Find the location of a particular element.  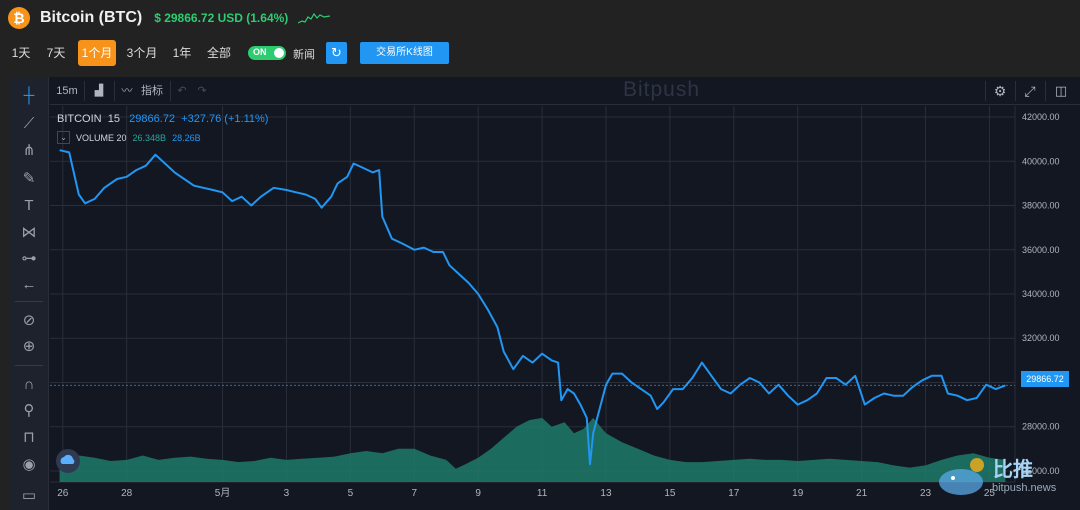

range-all-button: 全部 is located at coordinates (218, 53).